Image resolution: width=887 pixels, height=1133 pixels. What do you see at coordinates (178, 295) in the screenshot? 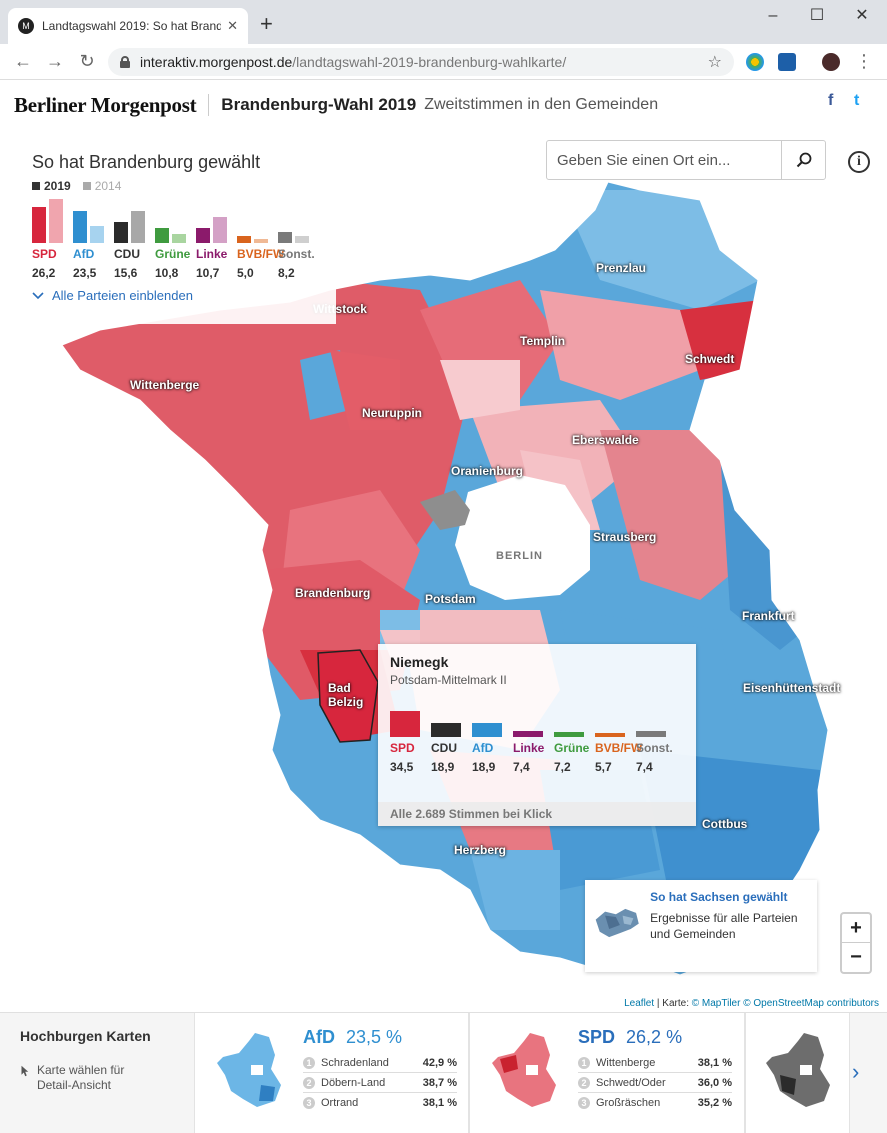
I see `show-all-parties-button: Alle Parteien einblenden` at bounding box center [178, 295].